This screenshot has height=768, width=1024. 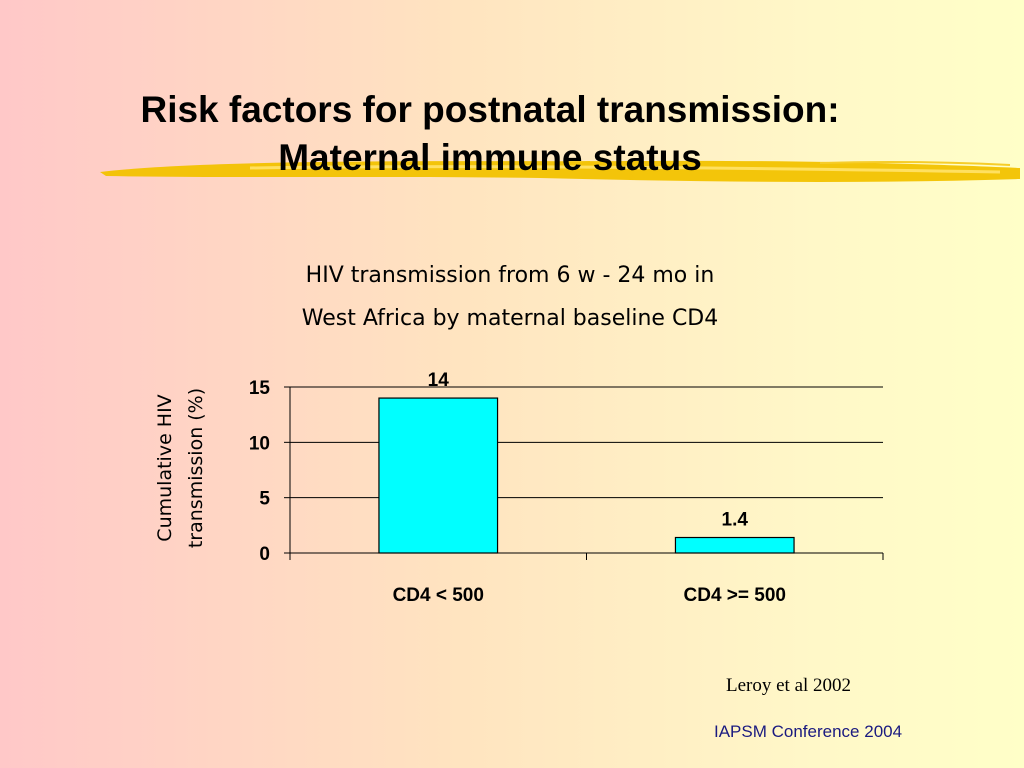 What do you see at coordinates (735, 595) in the screenshot?
I see `x-category-label: CD4 >= 500` at bounding box center [735, 595].